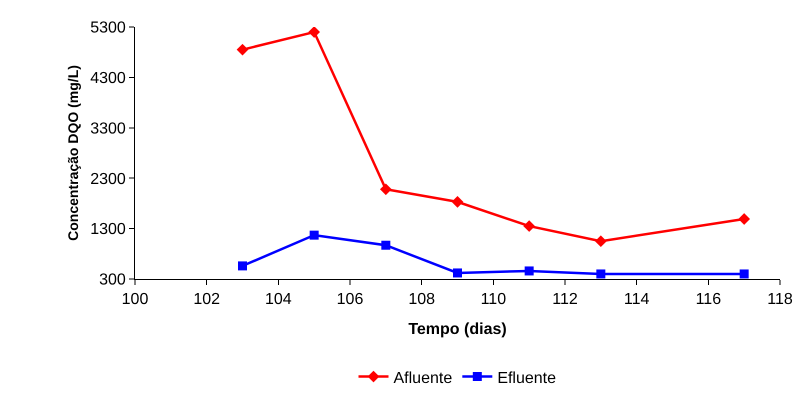 Image resolution: width=811 pixels, height=420 pixels. What do you see at coordinates (457, 329) in the screenshot?
I see `x-axis-title: Tempo (dias)` at bounding box center [457, 329].